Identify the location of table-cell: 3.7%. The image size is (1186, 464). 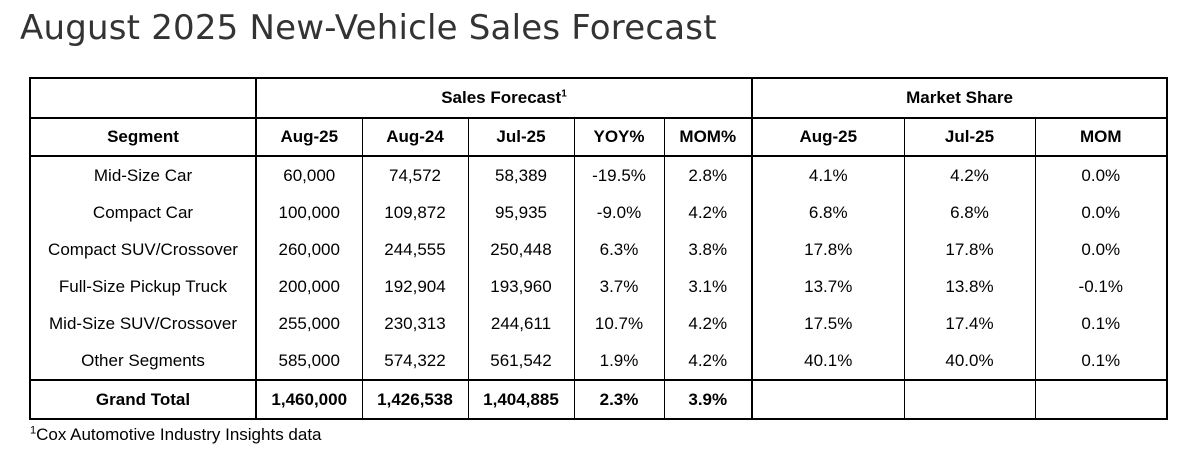
(618, 286).